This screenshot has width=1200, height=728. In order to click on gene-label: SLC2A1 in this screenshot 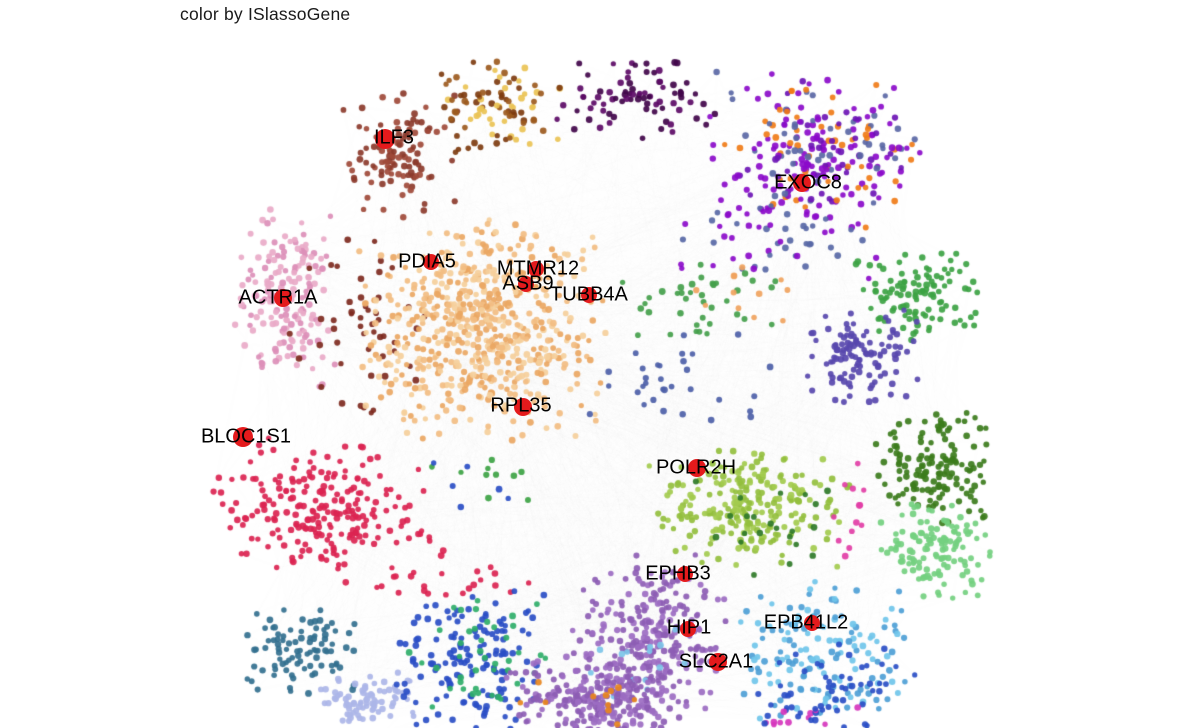, I will do `click(716, 661)`.